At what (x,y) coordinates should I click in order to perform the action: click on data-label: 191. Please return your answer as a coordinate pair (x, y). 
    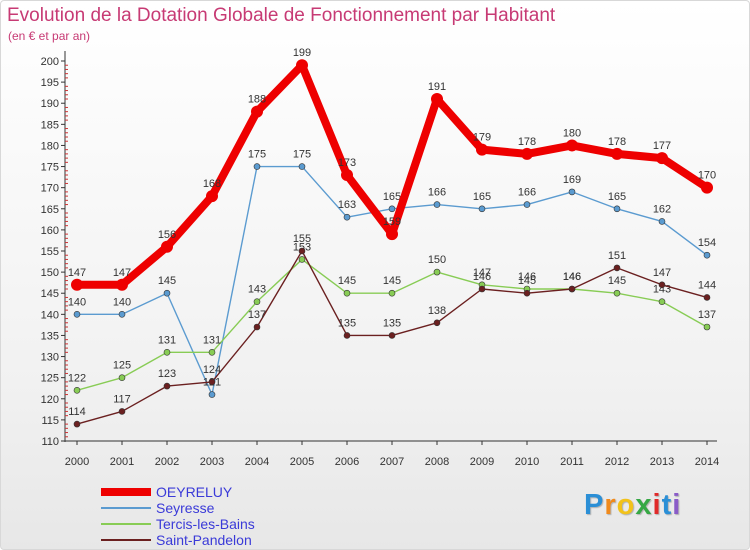
    Looking at the image, I should click on (437, 87).